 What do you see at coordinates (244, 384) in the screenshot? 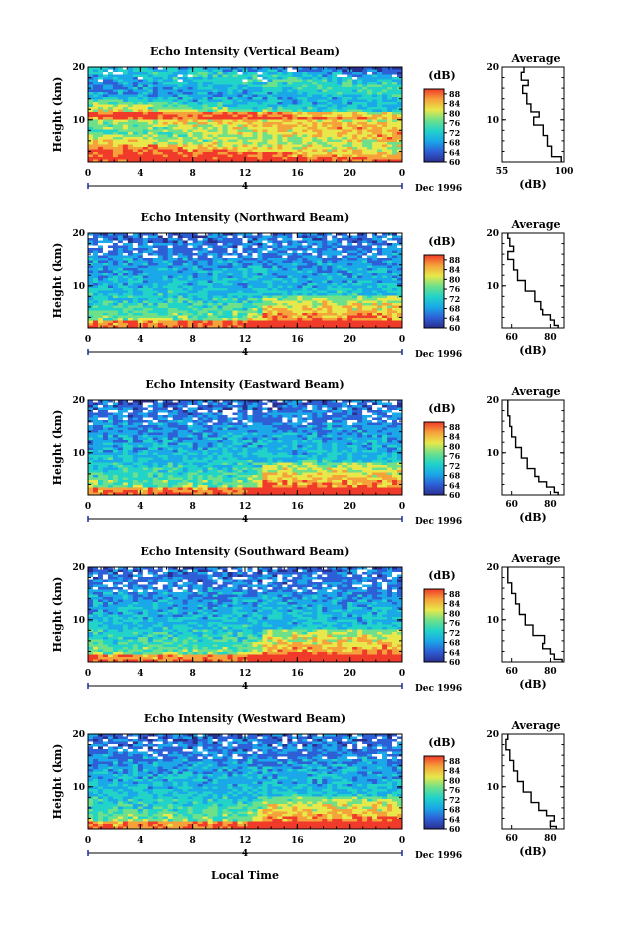
I see `panel-title: Echo Intensity (Eastward Beam)` at bounding box center [244, 384].